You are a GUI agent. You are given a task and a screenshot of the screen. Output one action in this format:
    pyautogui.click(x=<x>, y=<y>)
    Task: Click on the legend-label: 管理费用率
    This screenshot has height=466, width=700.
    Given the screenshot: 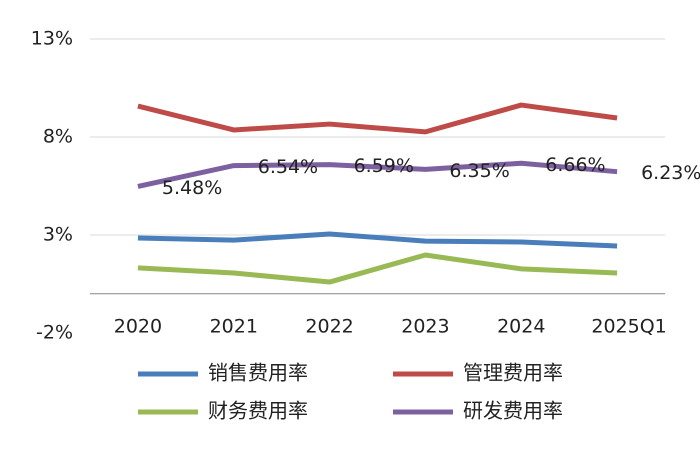 What is the action you would take?
    pyautogui.click(x=513, y=373)
    